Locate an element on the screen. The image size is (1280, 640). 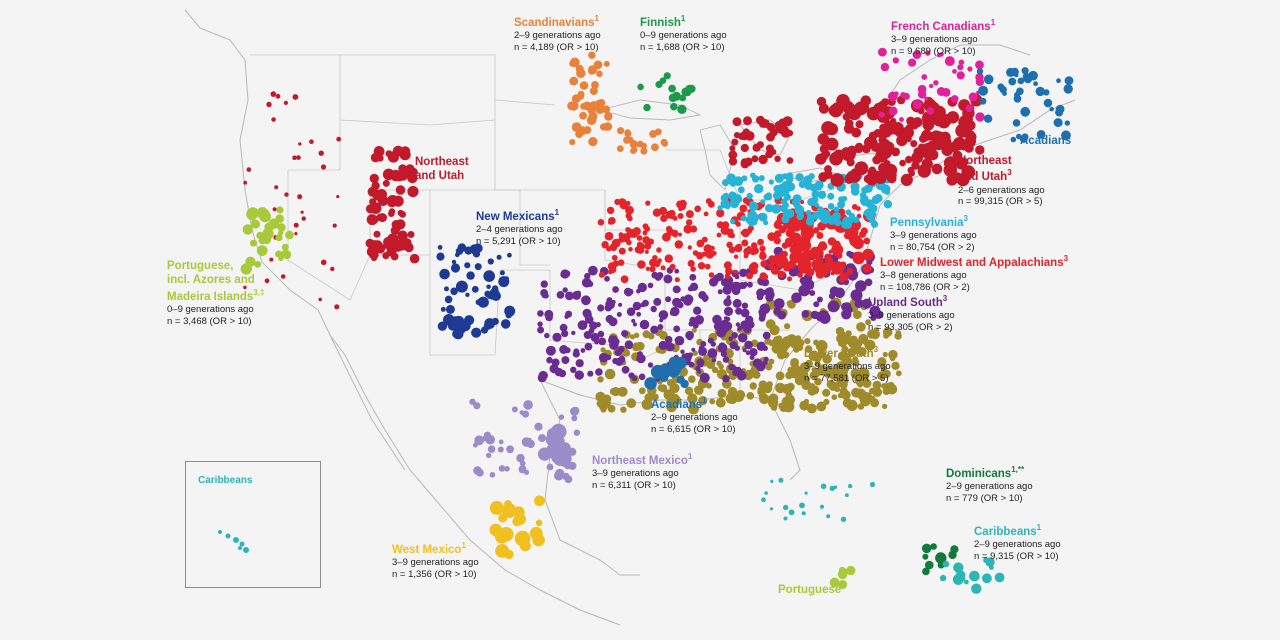
label-n: n = 108,786 (OR > 2) is located at coordinates (925, 288).